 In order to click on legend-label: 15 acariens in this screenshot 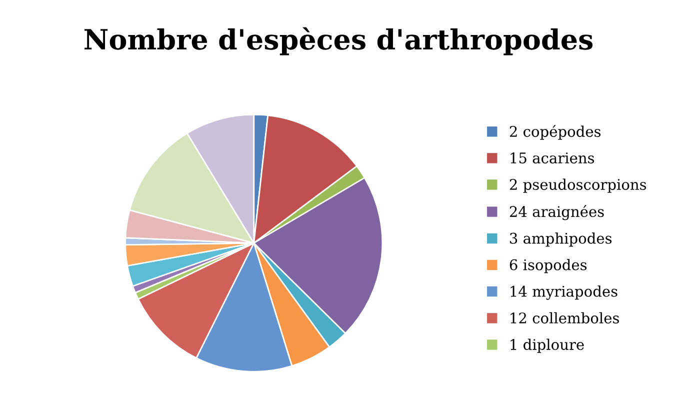, I will do `click(552, 158)`.